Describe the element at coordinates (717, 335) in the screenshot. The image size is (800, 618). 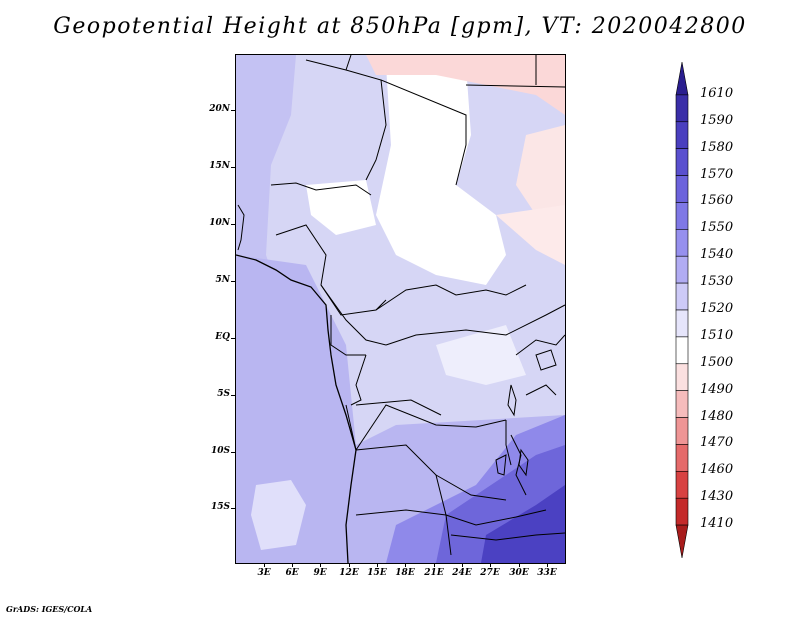
I see `legend-level-label: 1510` at that location.